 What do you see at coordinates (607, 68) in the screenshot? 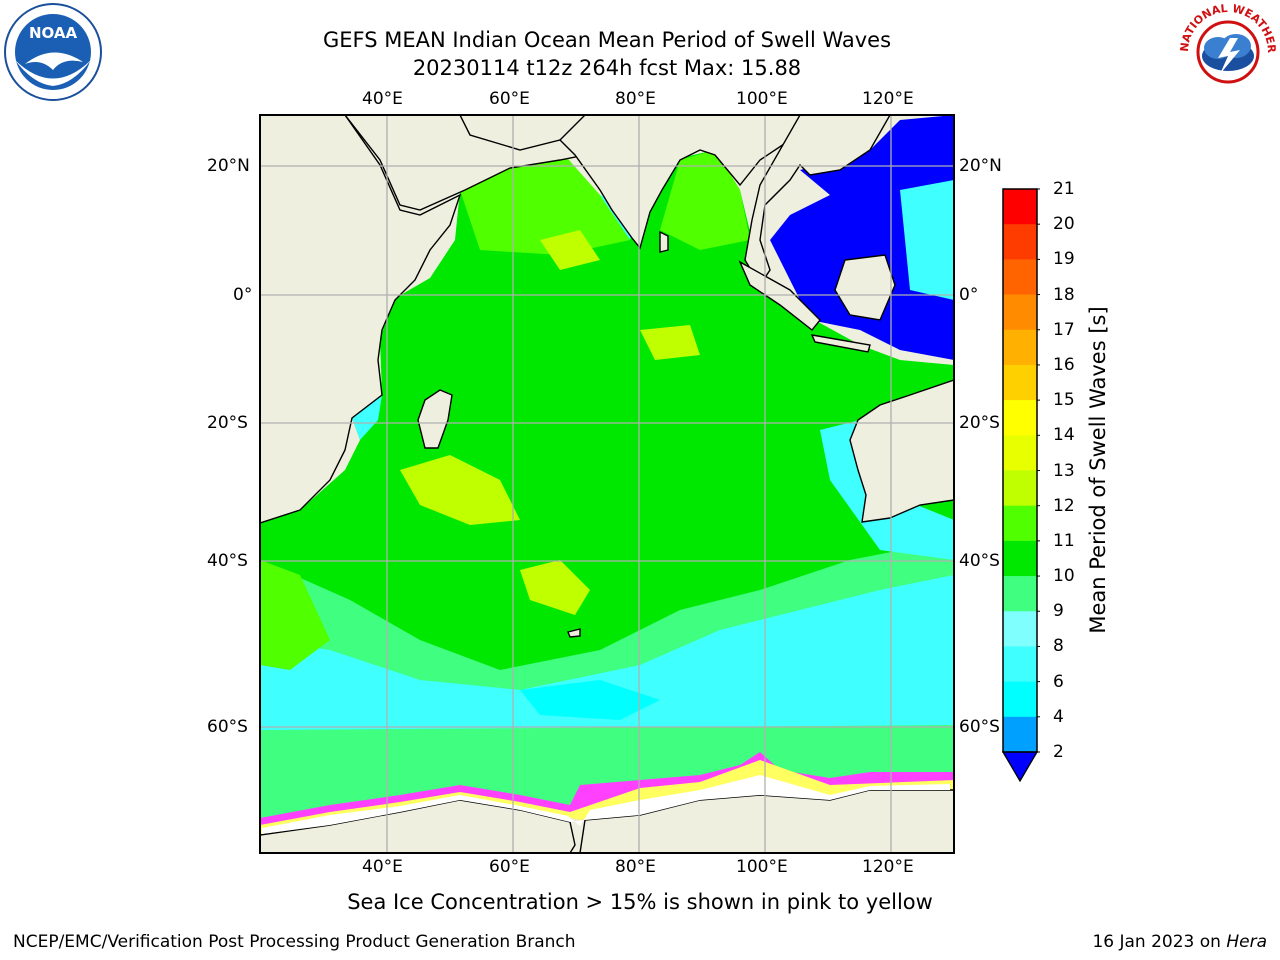
I see `chart-subtitle: 20230114 t12z 264h fcst Max: 15.88` at bounding box center [607, 68].